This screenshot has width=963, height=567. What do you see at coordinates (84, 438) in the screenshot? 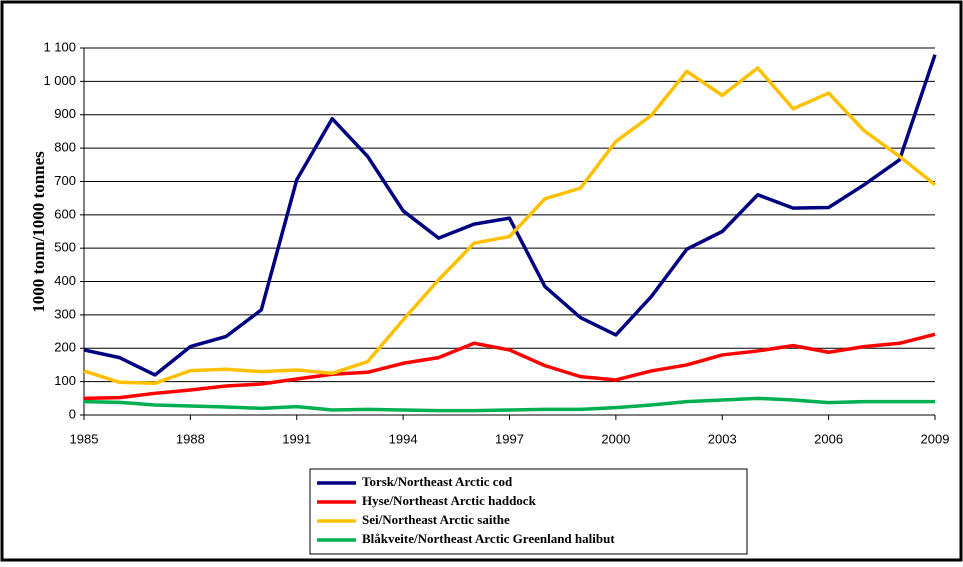
I see `x-tick-label: 1985` at bounding box center [84, 438].